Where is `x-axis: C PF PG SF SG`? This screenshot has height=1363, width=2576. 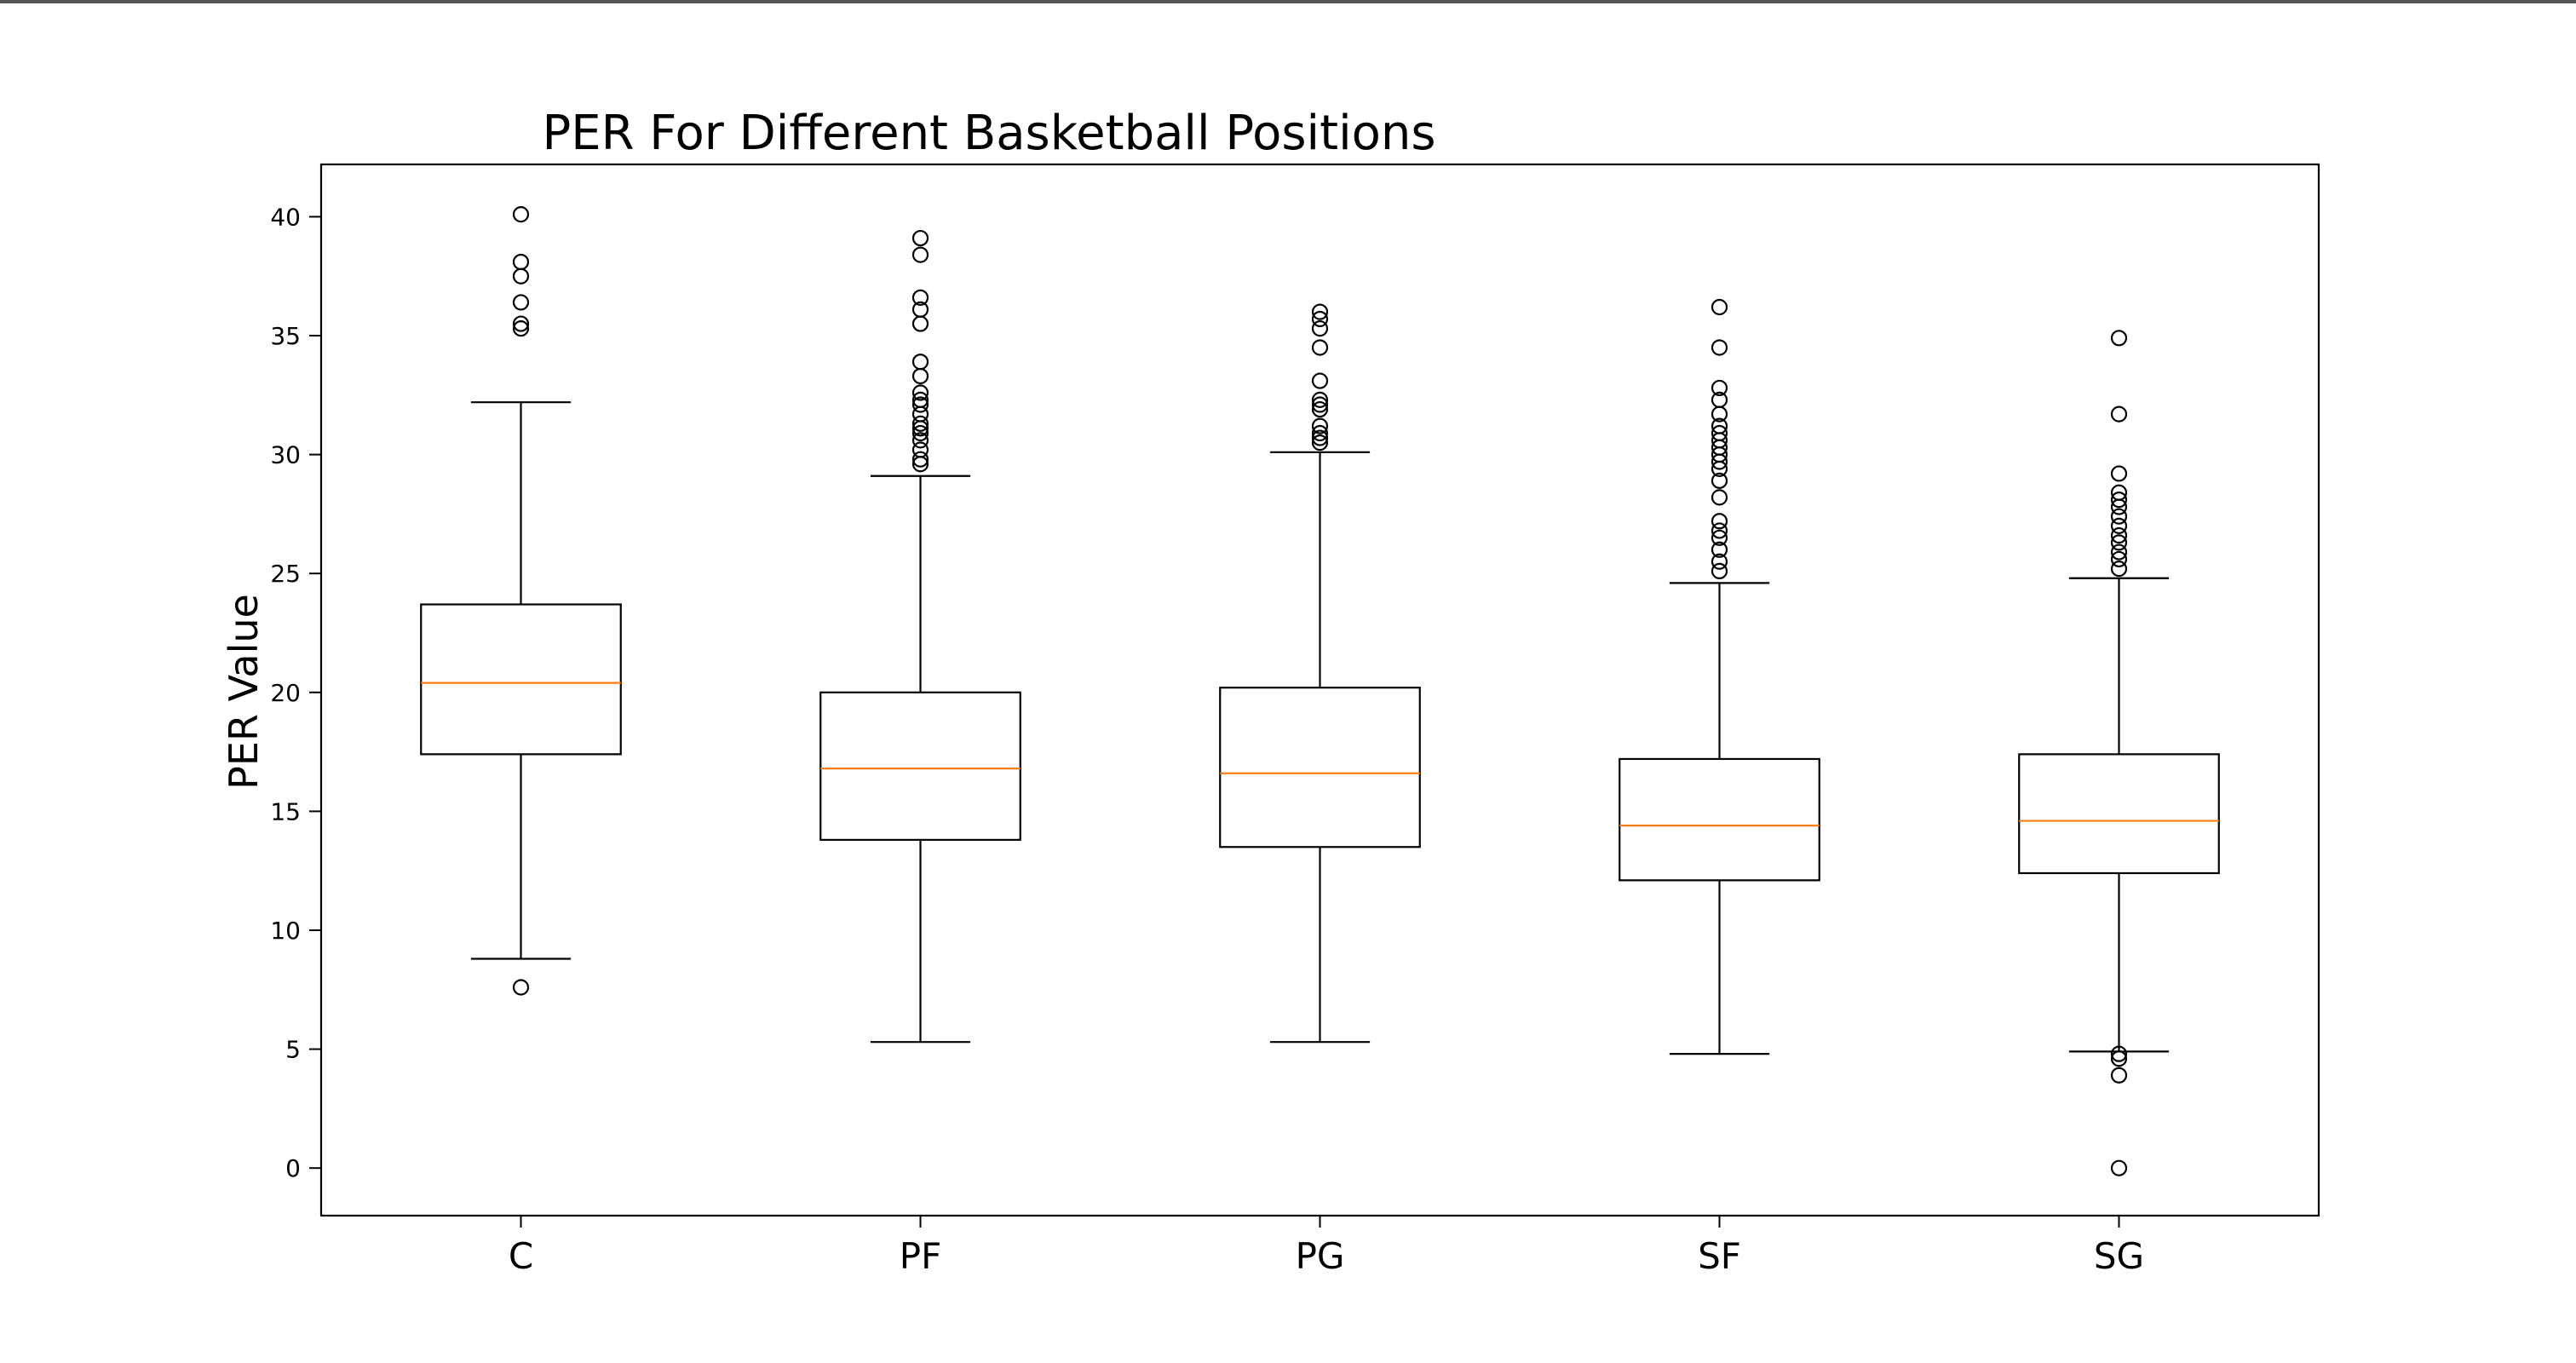
x-axis: C PF PG SF SG is located at coordinates (1327, 1246).